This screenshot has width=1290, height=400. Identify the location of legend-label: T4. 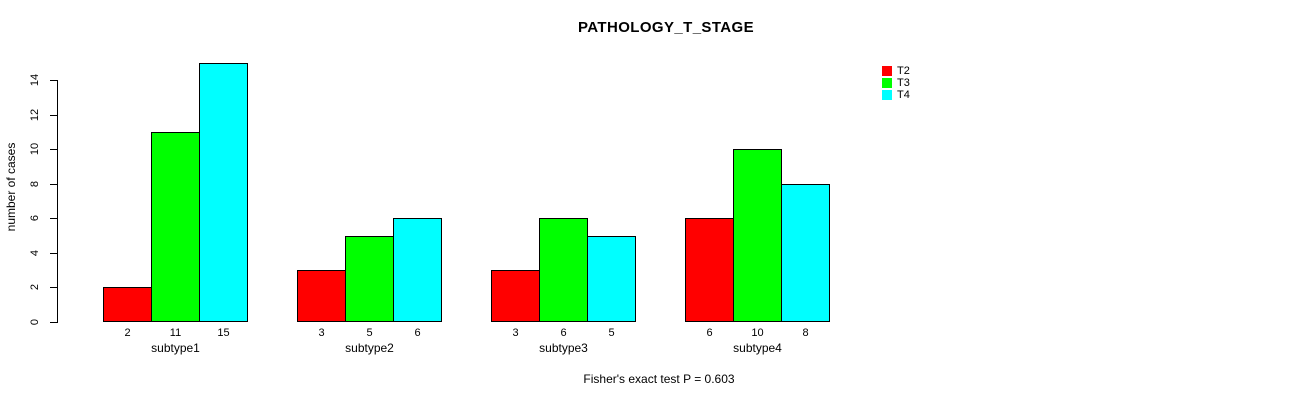
(903, 95).